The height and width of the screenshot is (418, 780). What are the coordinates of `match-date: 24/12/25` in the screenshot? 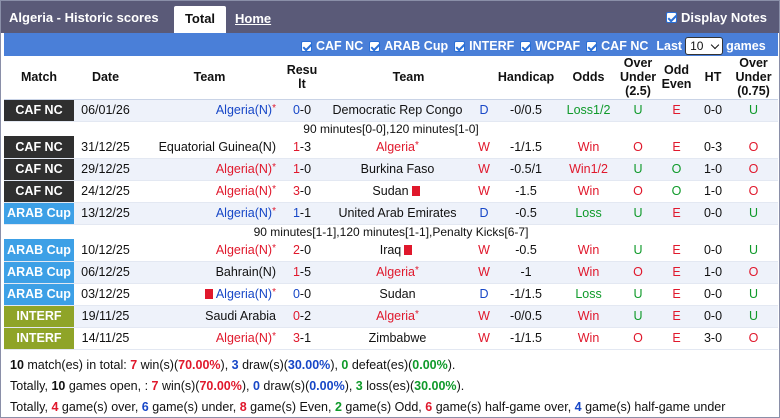 It's located at (105, 191).